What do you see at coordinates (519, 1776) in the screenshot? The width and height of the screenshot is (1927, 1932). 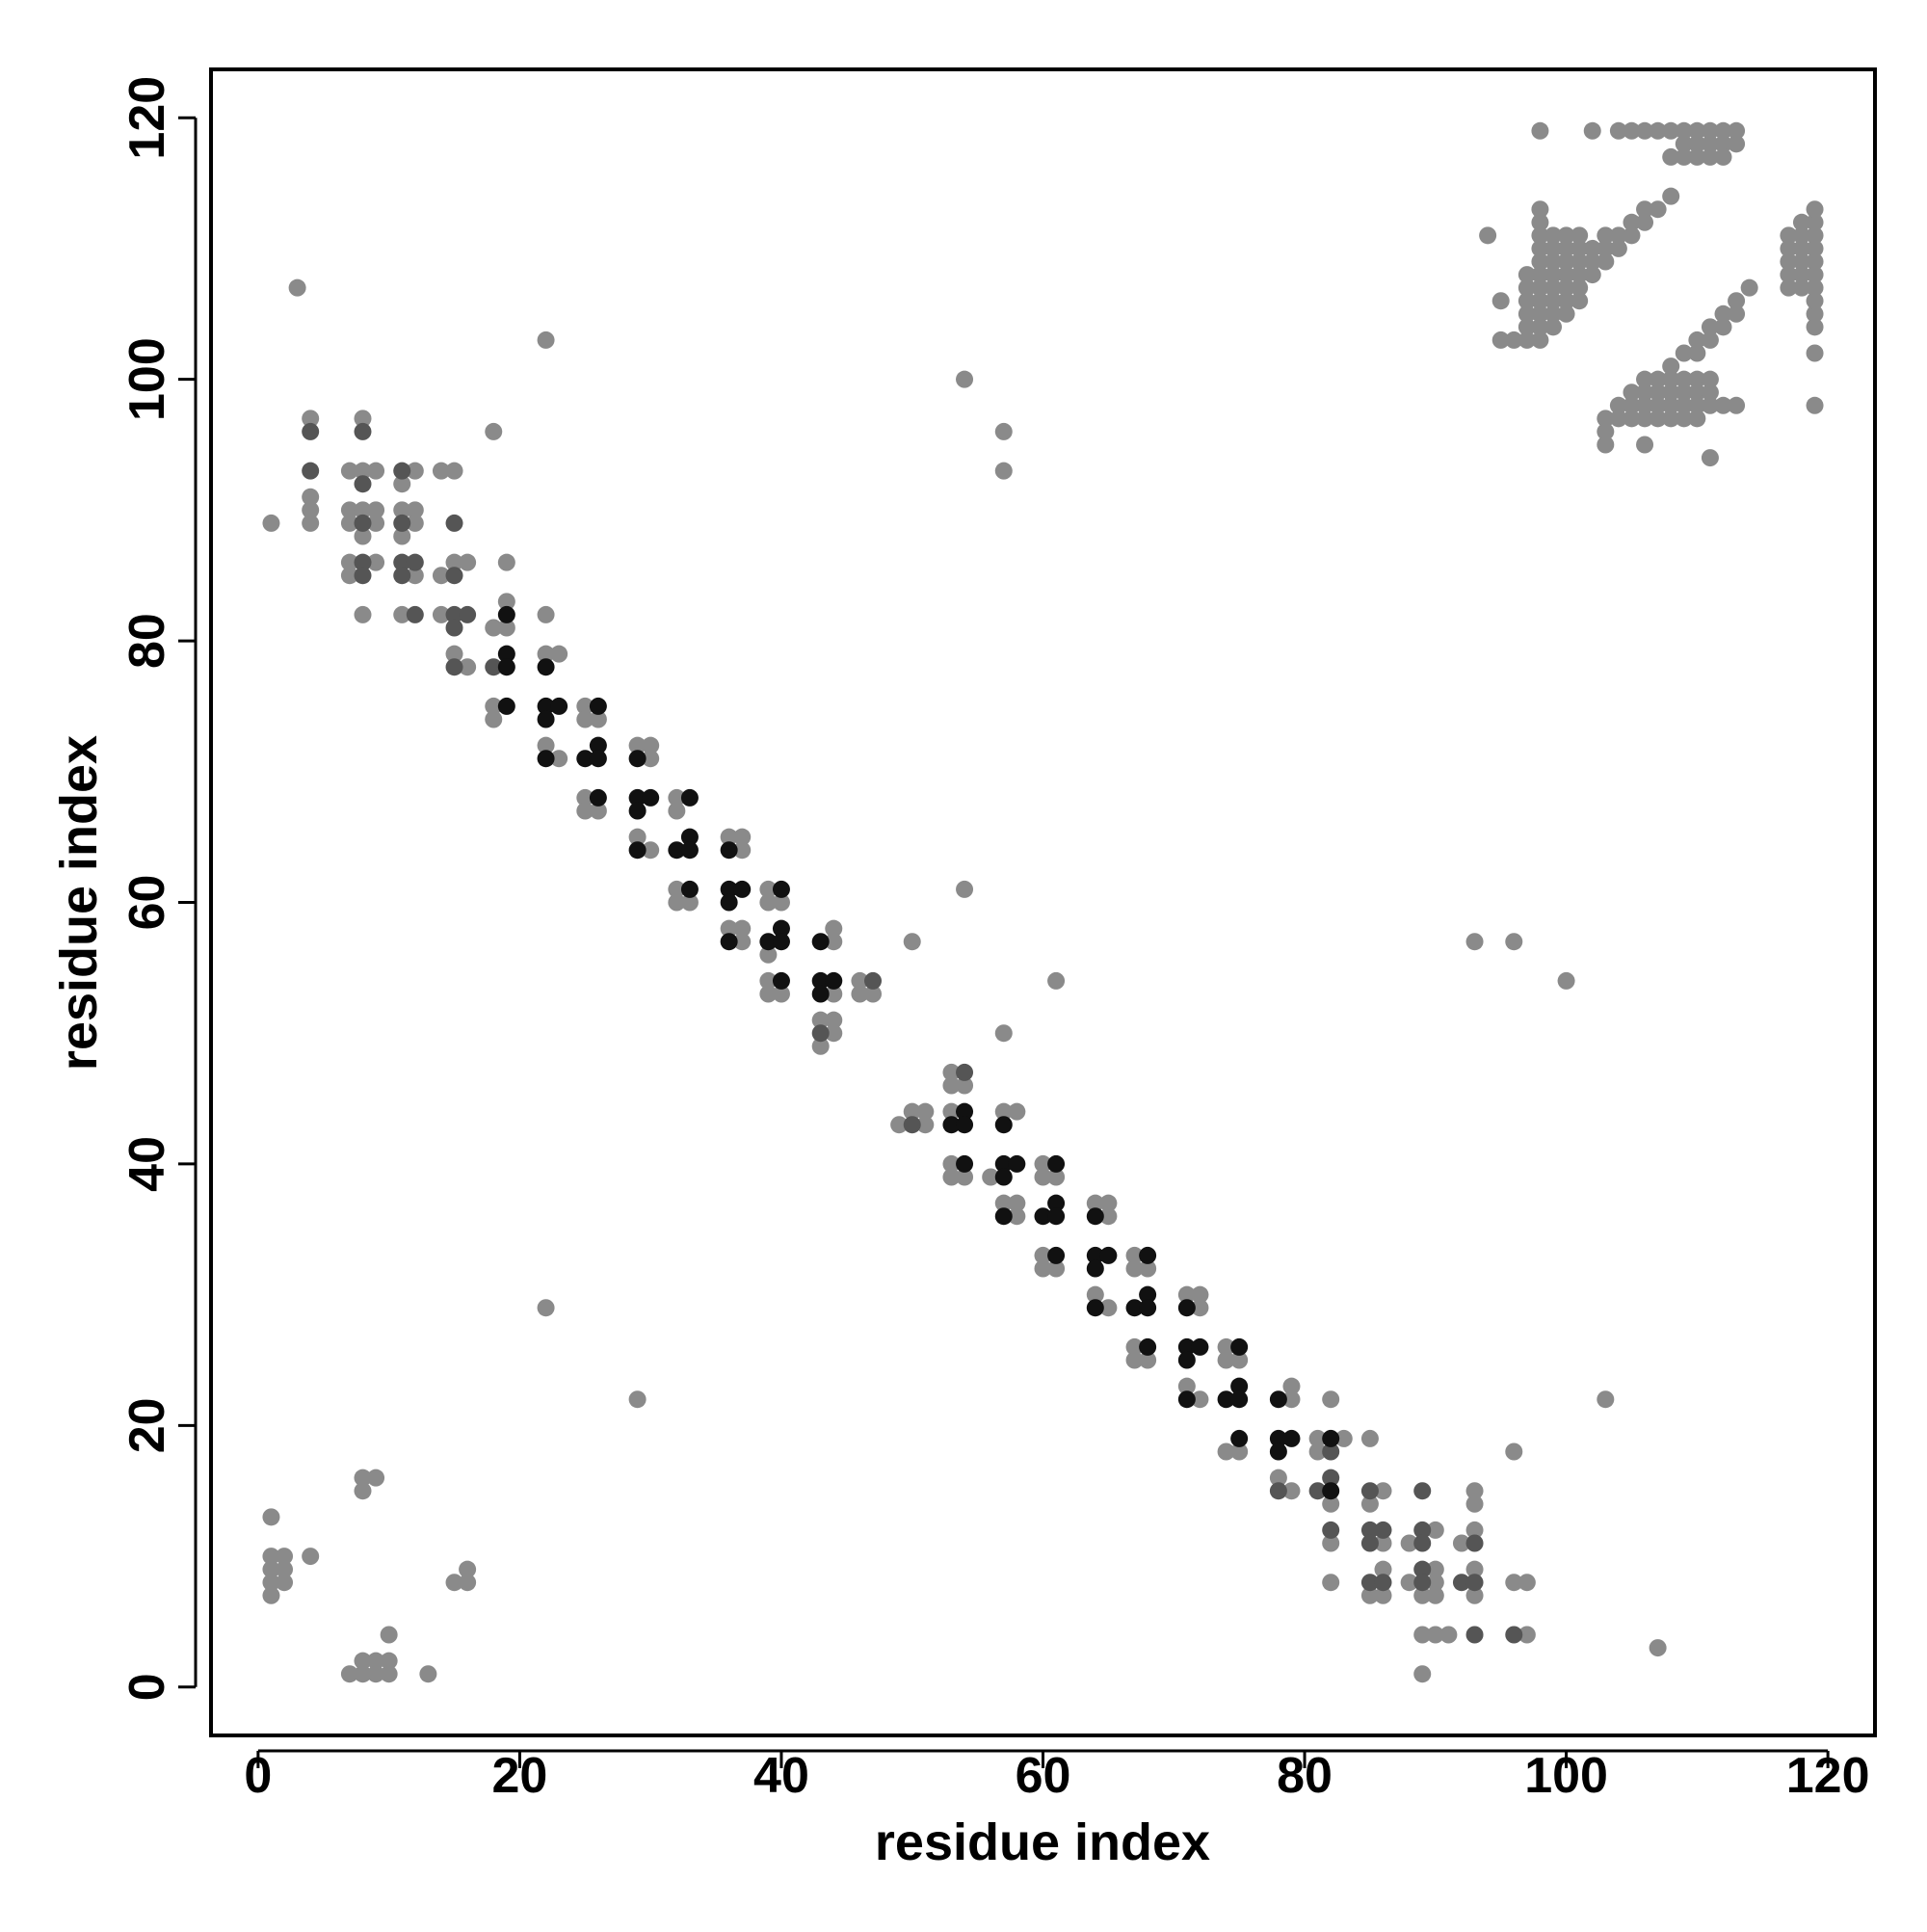 I see `x-tick-label: 20` at bounding box center [519, 1776].